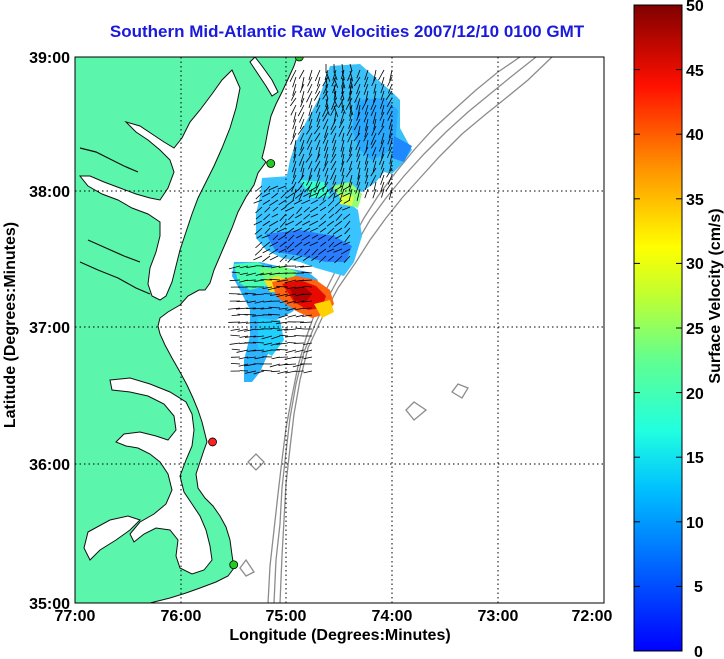 The width and height of the screenshot is (724, 659). What do you see at coordinates (695, 394) in the screenshot?
I see `colorbar-tick-label: 20` at bounding box center [695, 394].